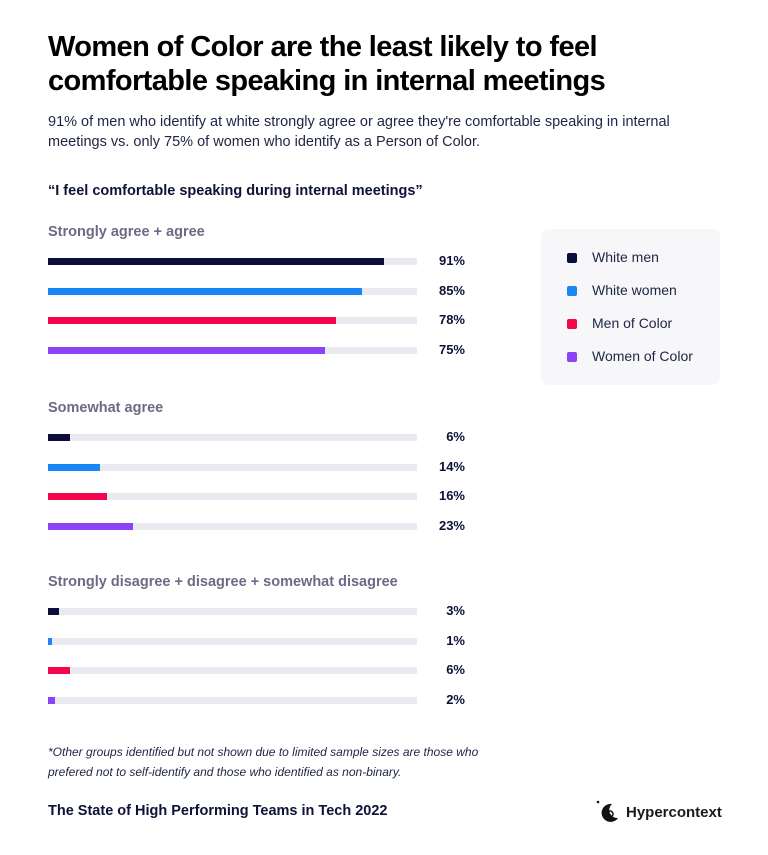 Image resolution: width=768 pixels, height=855 pixels. I want to click on legend-label: White men, so click(625, 257).